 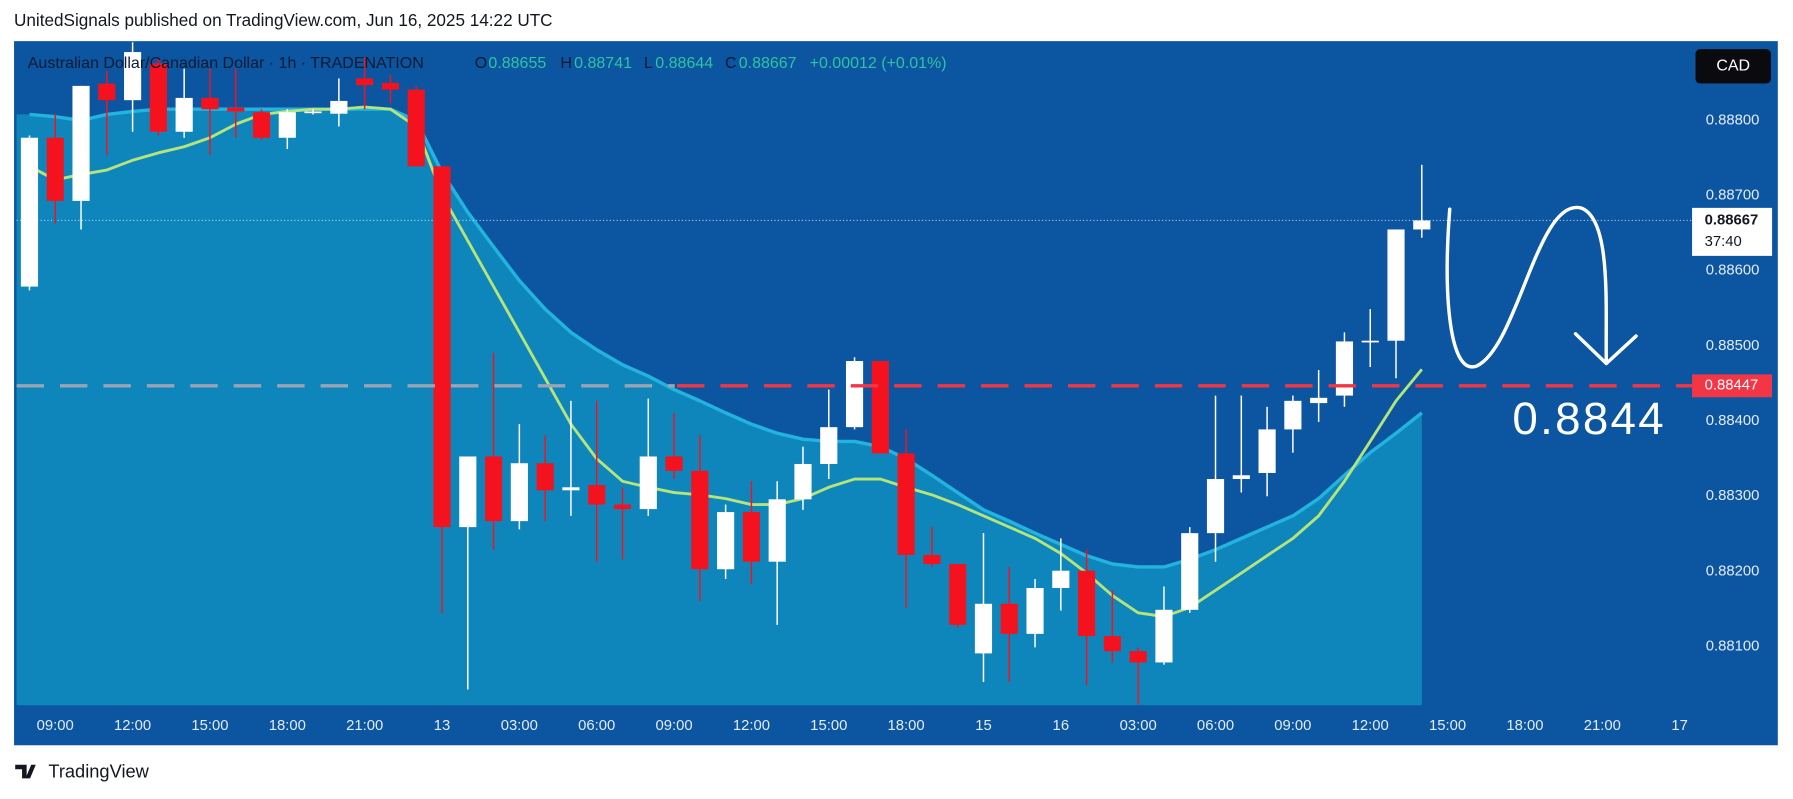 I want to click on currency-badge, so click(x=1733, y=66).